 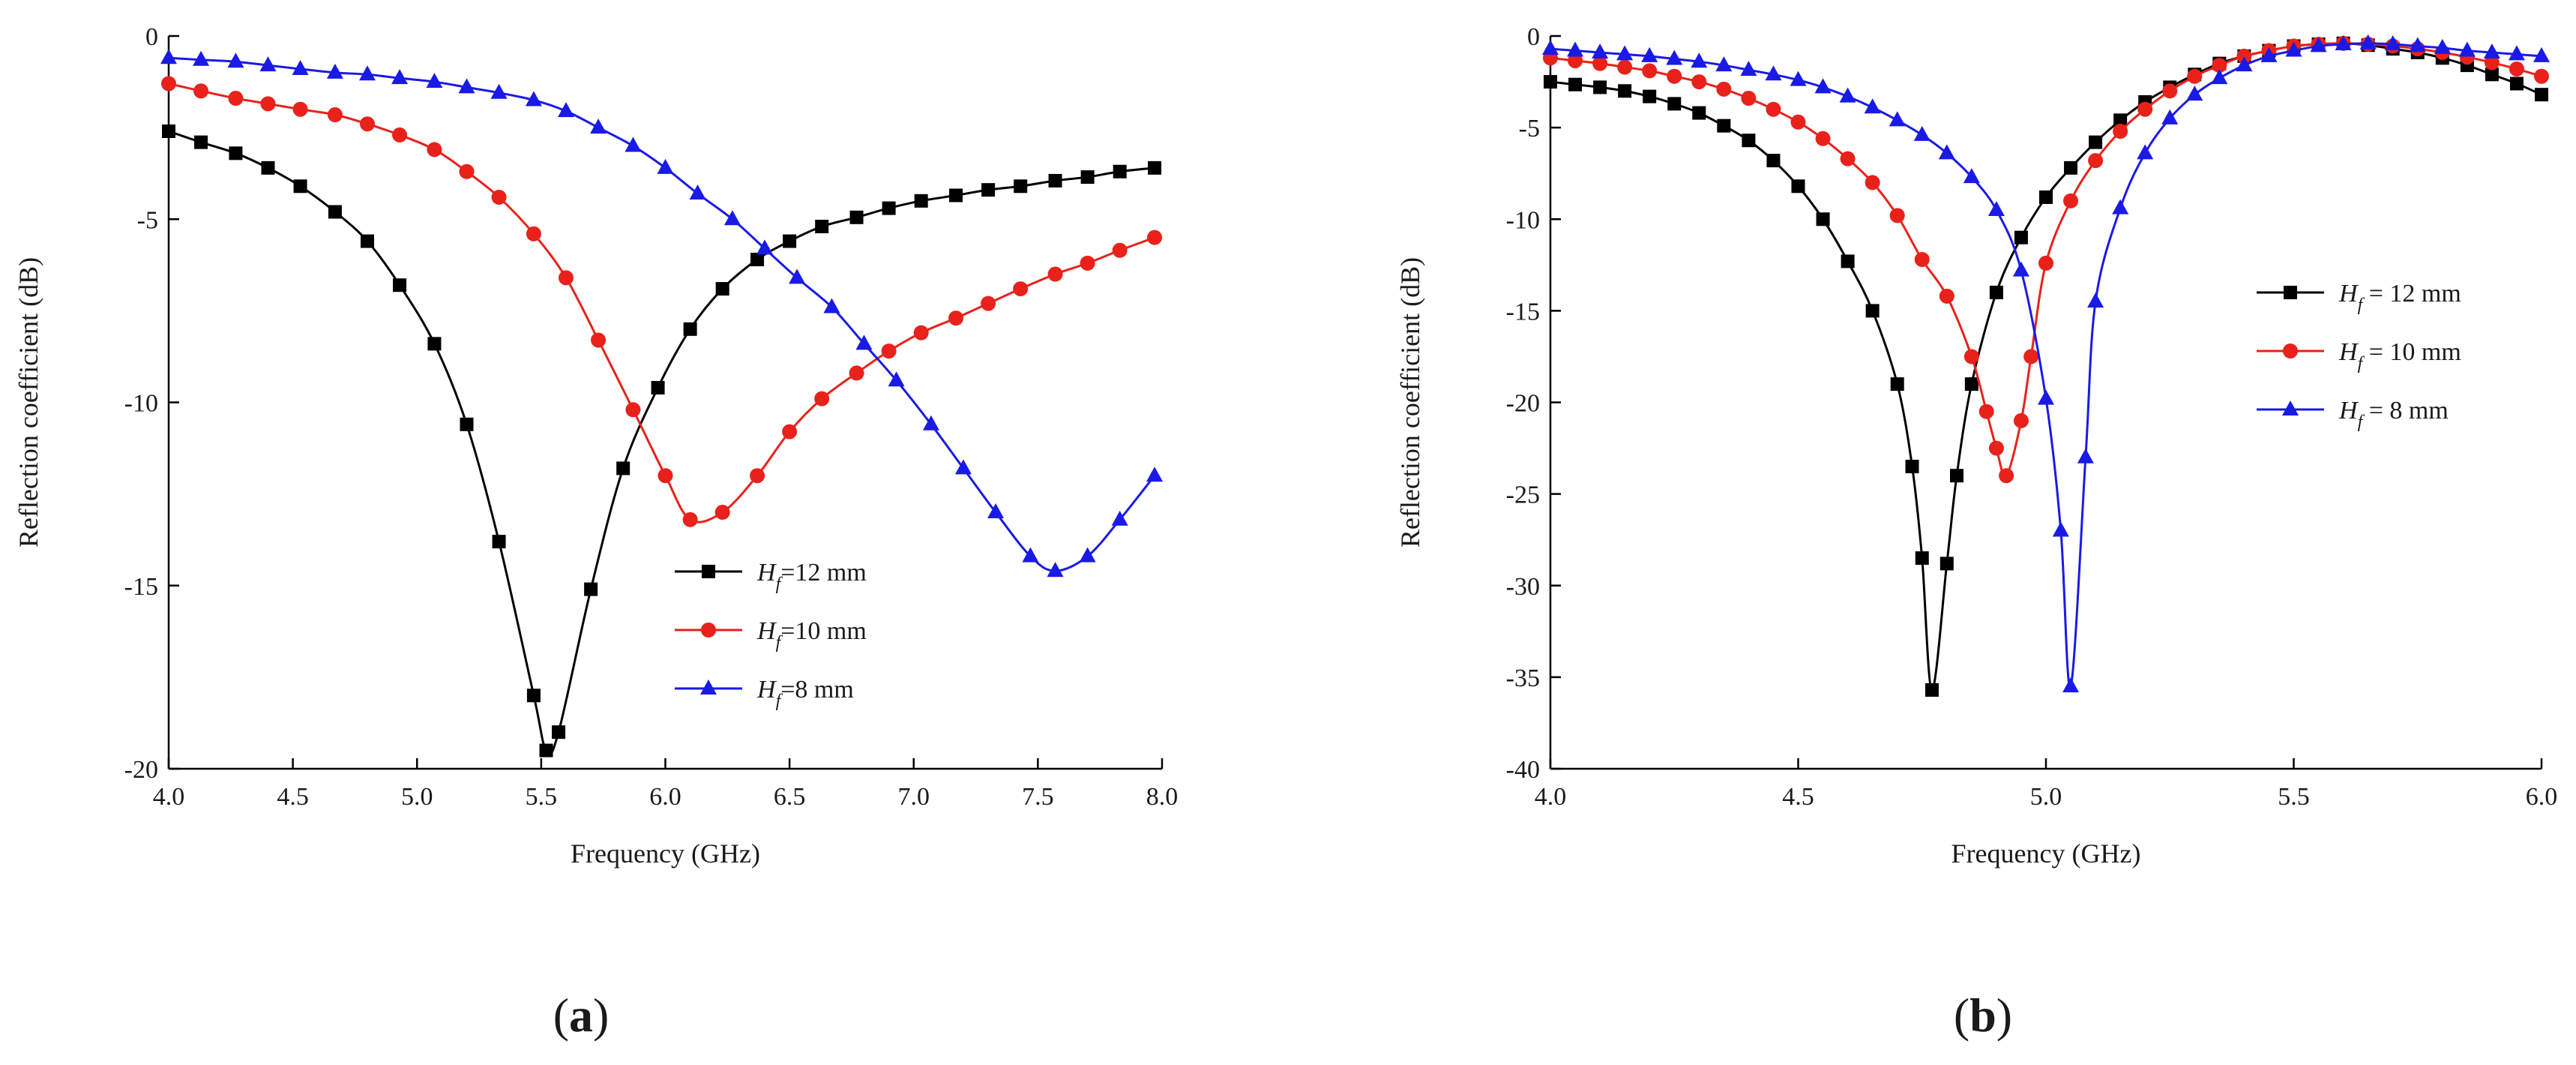 I want to click on legend-entry: Hf = 8 mm, so click(x=2353, y=414).